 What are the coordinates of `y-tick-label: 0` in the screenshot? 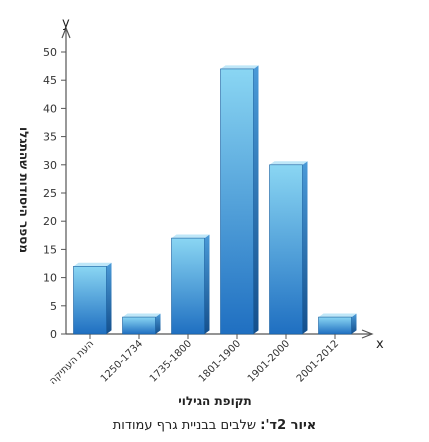 It's located at (53, 334).